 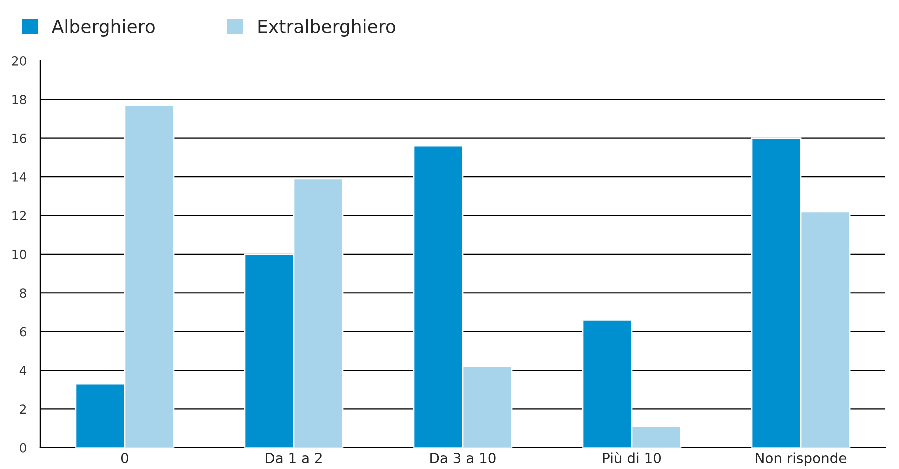 What do you see at coordinates (19, 177) in the screenshot?
I see `y-tick-label: 14` at bounding box center [19, 177].